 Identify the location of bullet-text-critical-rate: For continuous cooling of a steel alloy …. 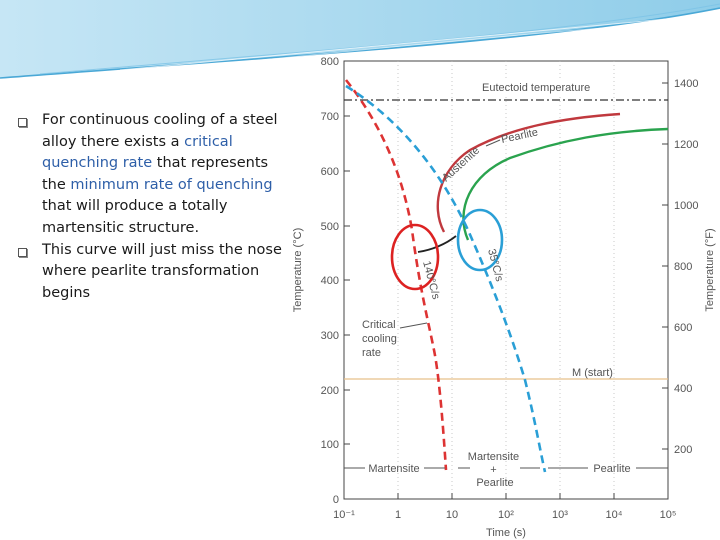
(160, 174).